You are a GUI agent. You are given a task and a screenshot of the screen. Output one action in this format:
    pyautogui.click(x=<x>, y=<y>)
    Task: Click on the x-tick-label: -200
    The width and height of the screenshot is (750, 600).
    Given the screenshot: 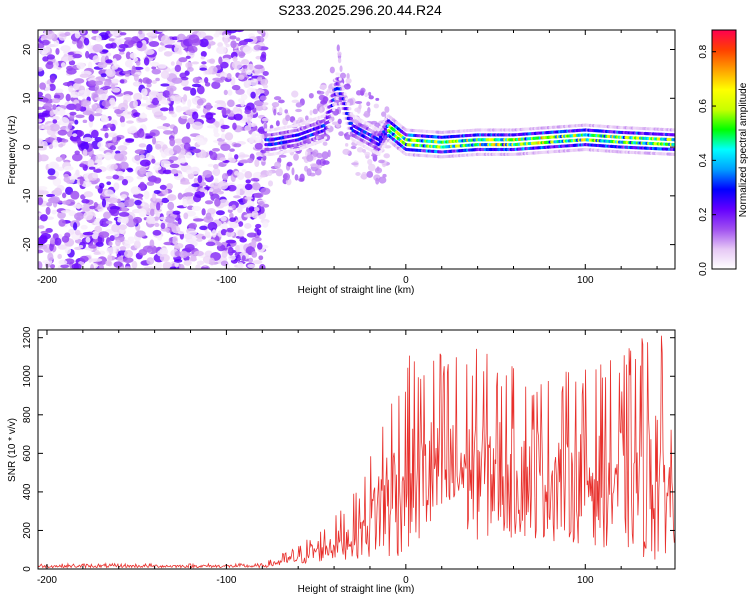 What is the action you would take?
    pyautogui.click(x=47, y=280)
    